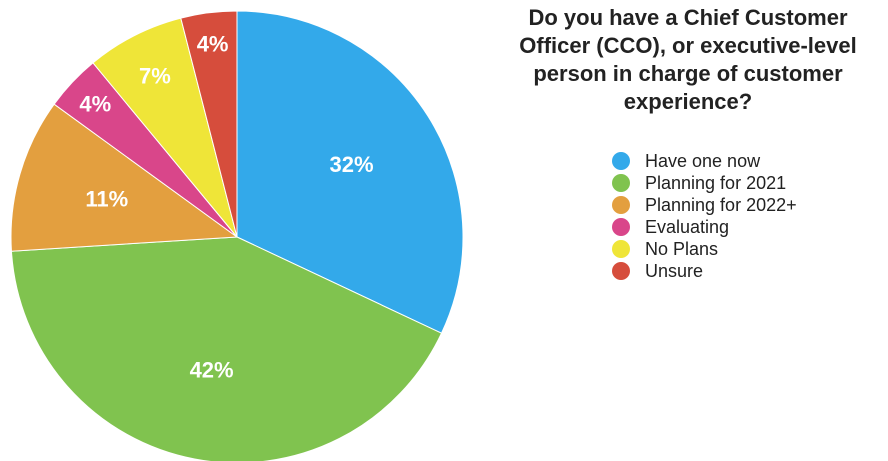 This screenshot has height=461, width=888. I want to click on legend-item-planning-for-2022-plus: Planning for 2022+, so click(704, 205).